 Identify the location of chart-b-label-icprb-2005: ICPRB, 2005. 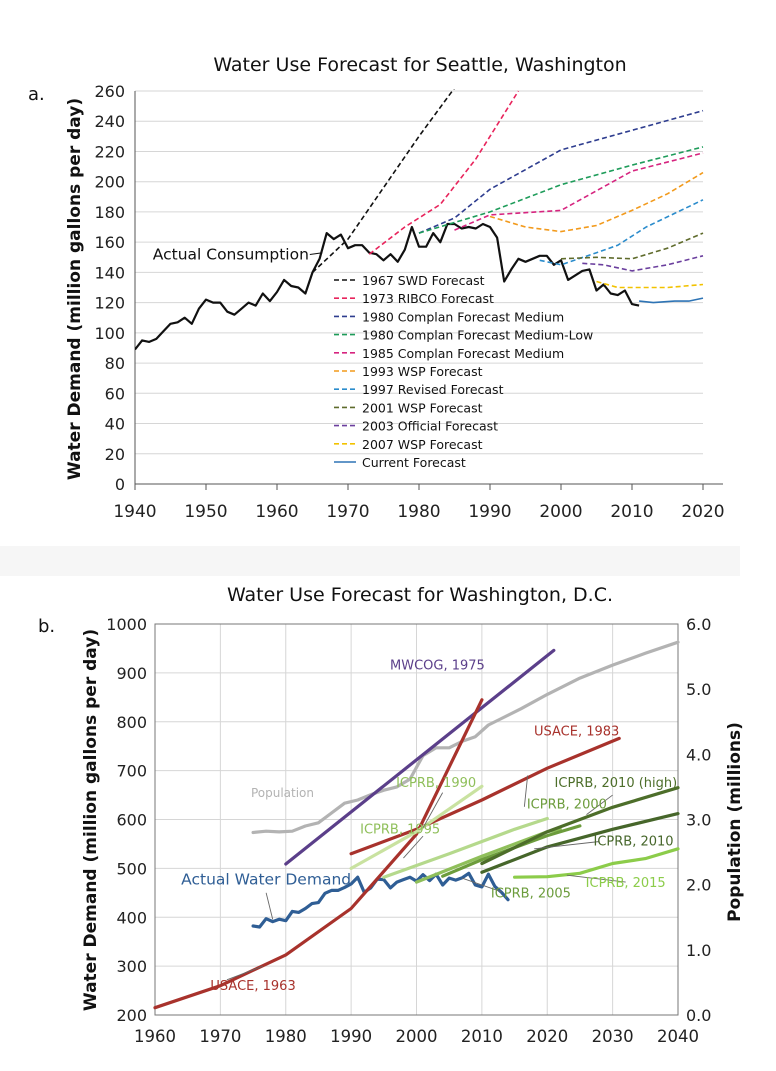
(531, 894).